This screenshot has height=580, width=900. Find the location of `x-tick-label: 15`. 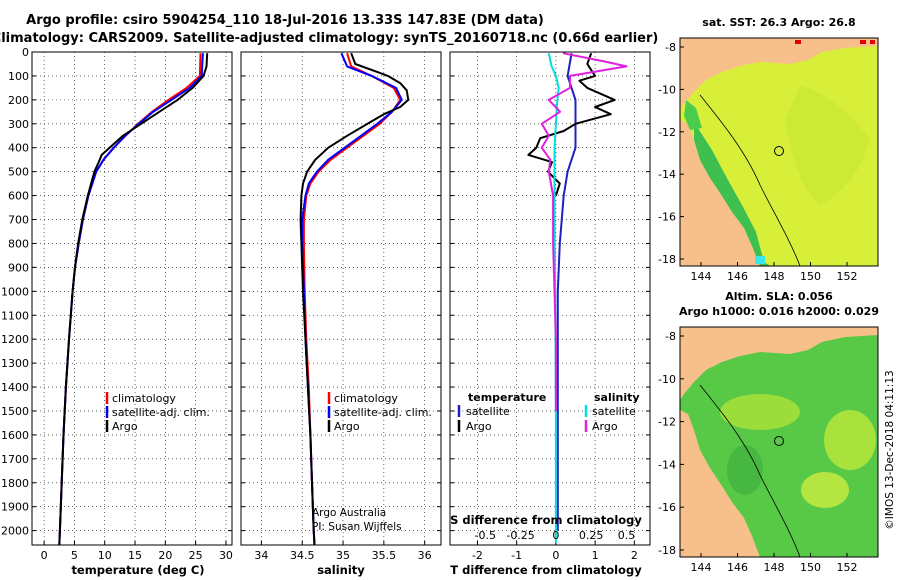

x-tick-label: 15 is located at coordinates (135, 555).